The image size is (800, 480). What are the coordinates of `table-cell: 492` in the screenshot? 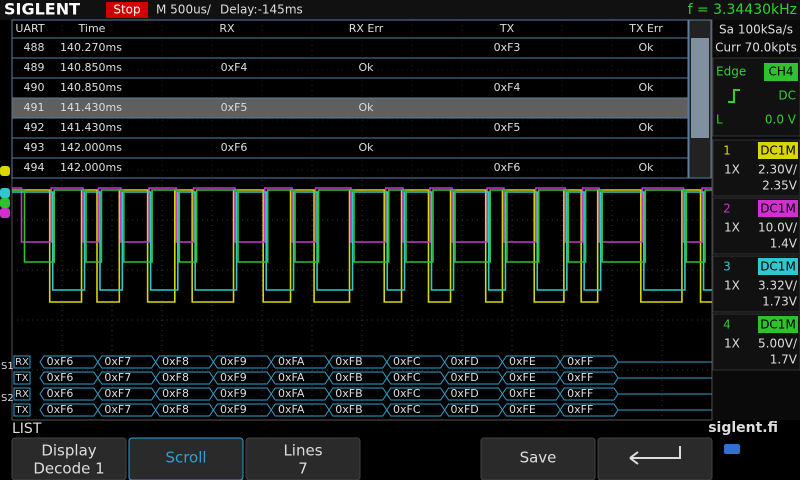 It's located at (34, 127).